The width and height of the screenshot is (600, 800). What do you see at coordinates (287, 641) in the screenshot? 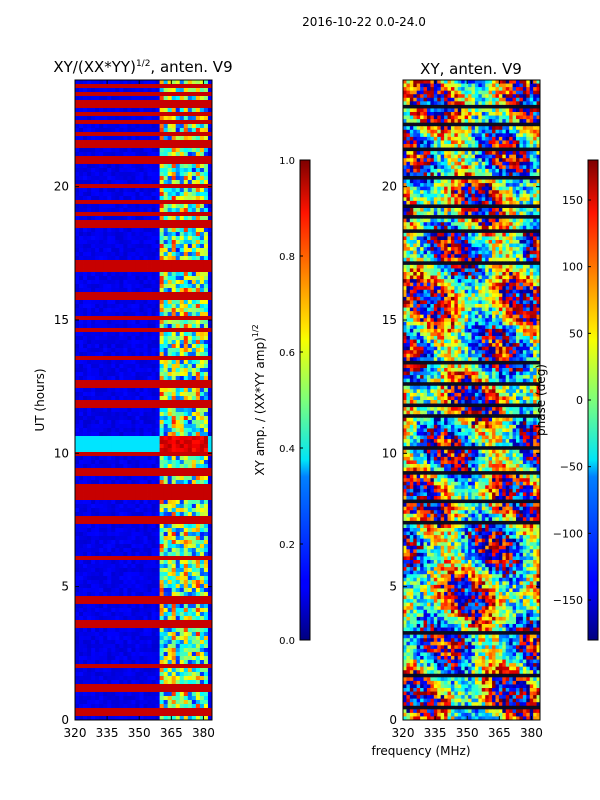
I see `colorbar-tick-label: 0.0` at bounding box center [287, 641].